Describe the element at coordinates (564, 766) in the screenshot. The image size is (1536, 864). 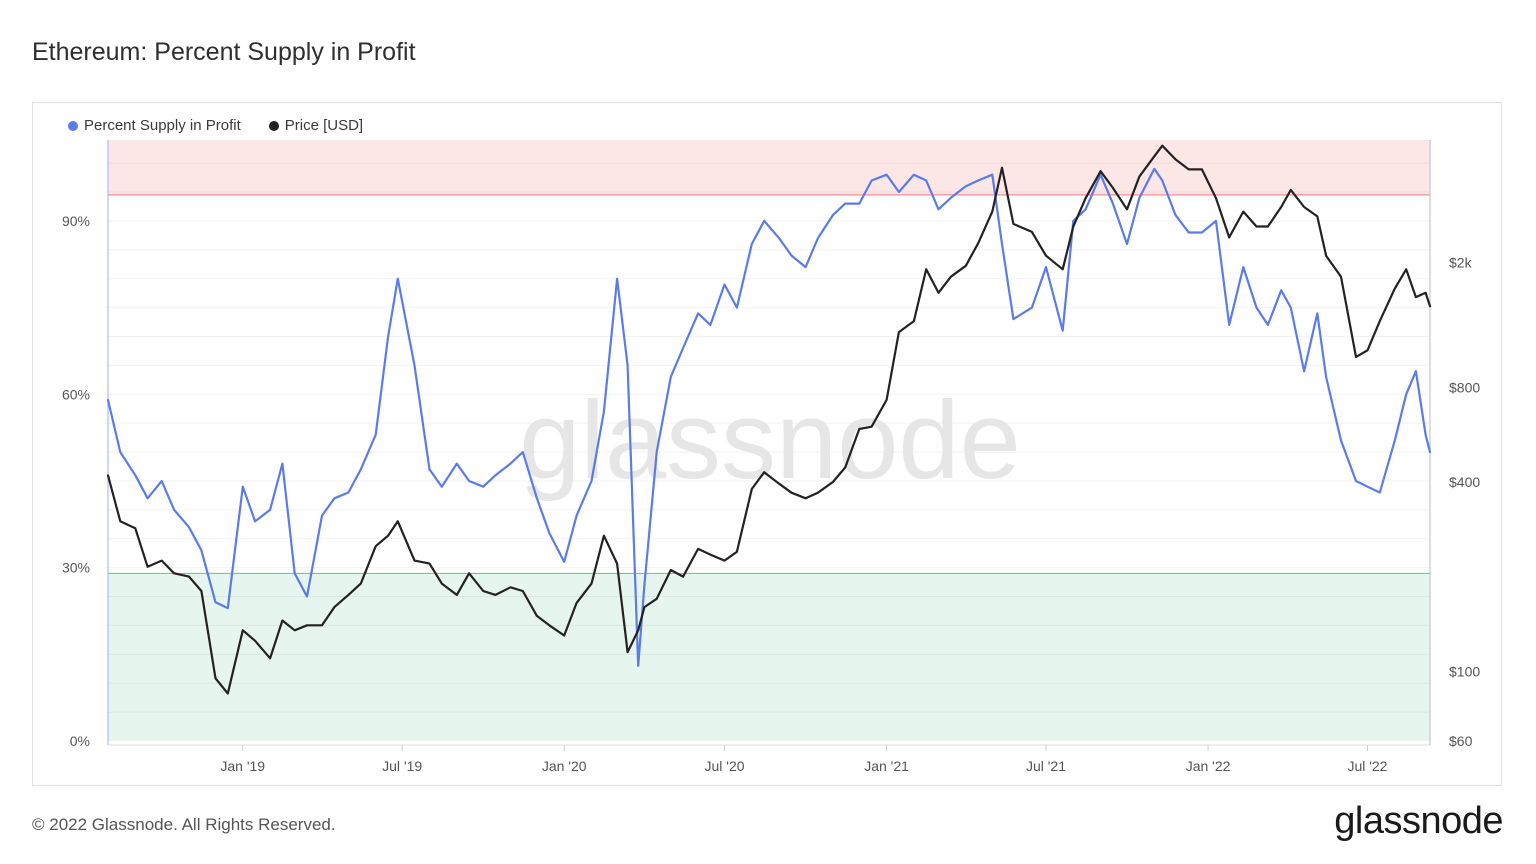
I see `x-tick-label: Jan '20` at that location.